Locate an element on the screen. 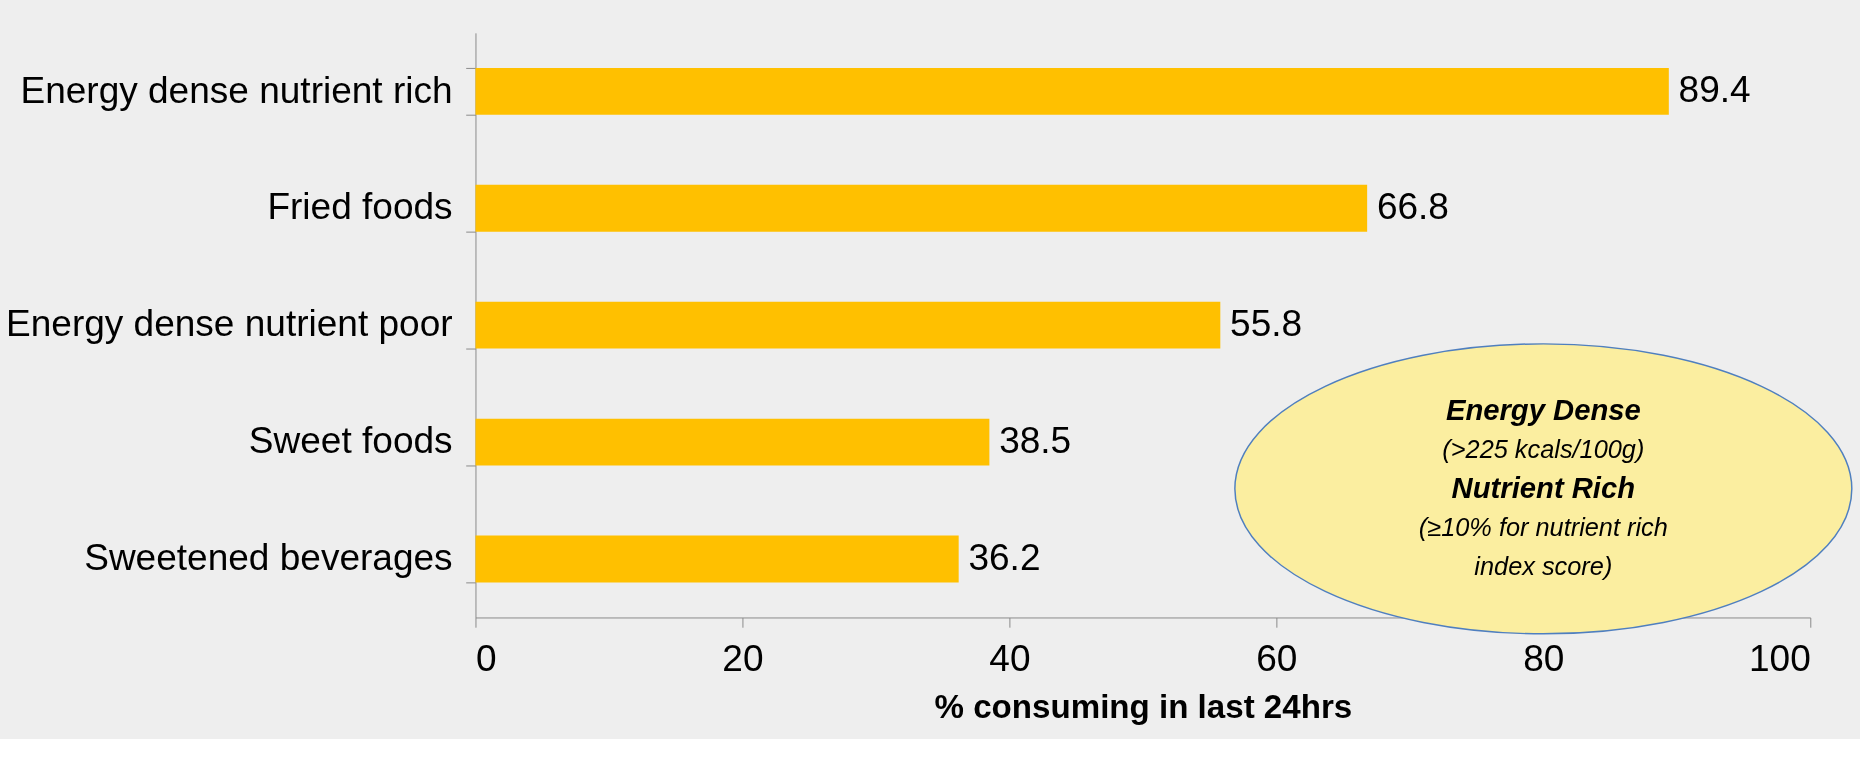 This screenshot has width=1860, height=777. y-tick-label: Fried foods is located at coordinates (360, 206).